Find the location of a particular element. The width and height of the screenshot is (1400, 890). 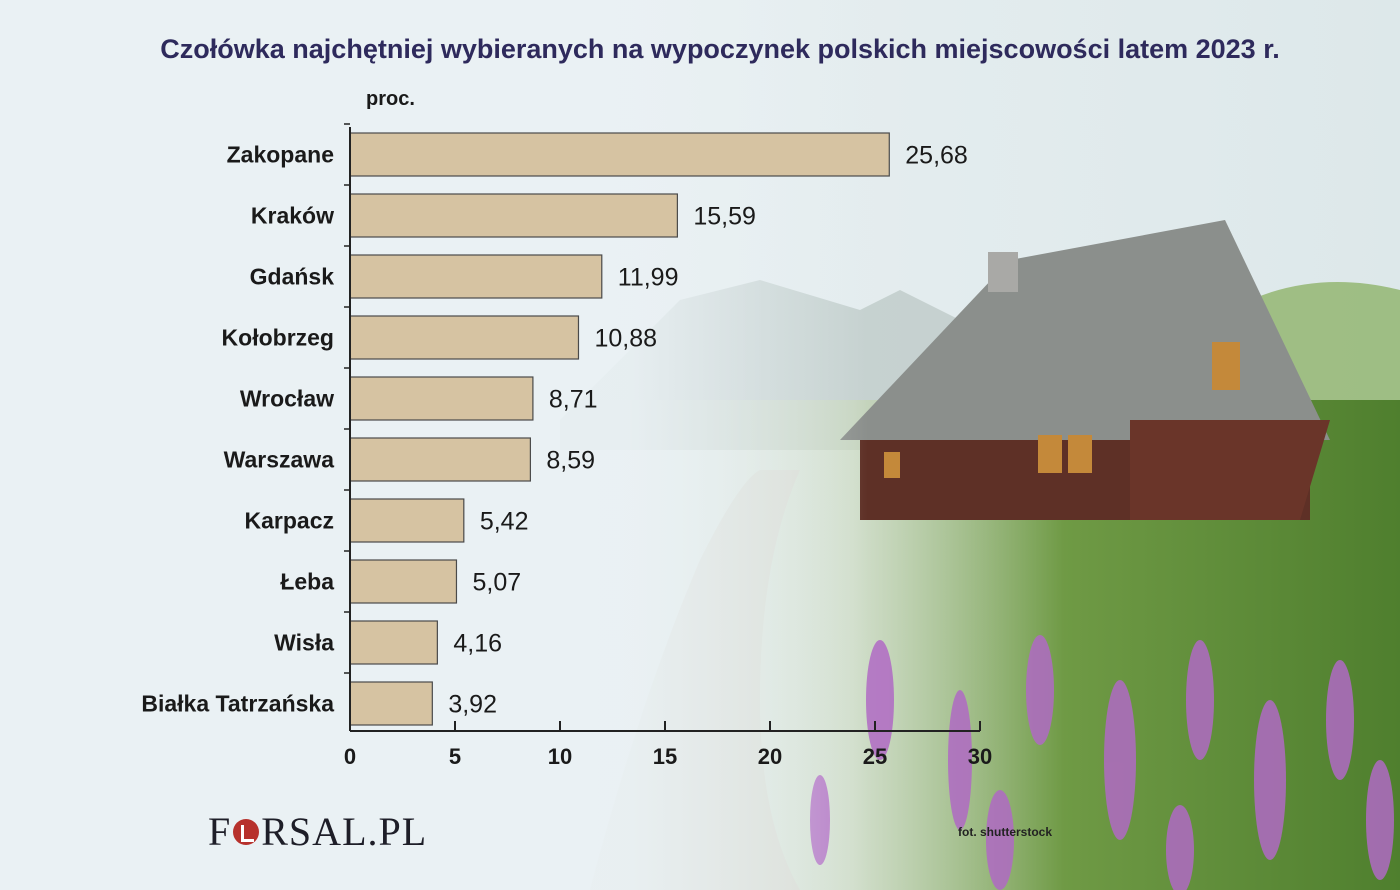

forsal-logo: F RSAL.PL is located at coordinates (317, 831).